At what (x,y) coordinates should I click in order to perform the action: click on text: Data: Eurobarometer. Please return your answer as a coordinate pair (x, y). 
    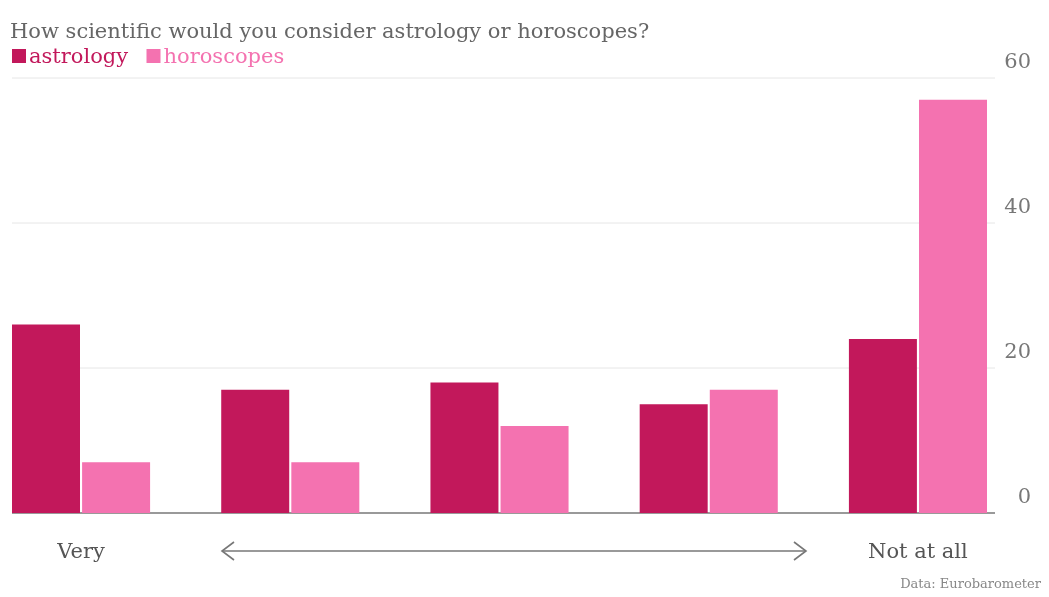
    Looking at the image, I should click on (971, 583).